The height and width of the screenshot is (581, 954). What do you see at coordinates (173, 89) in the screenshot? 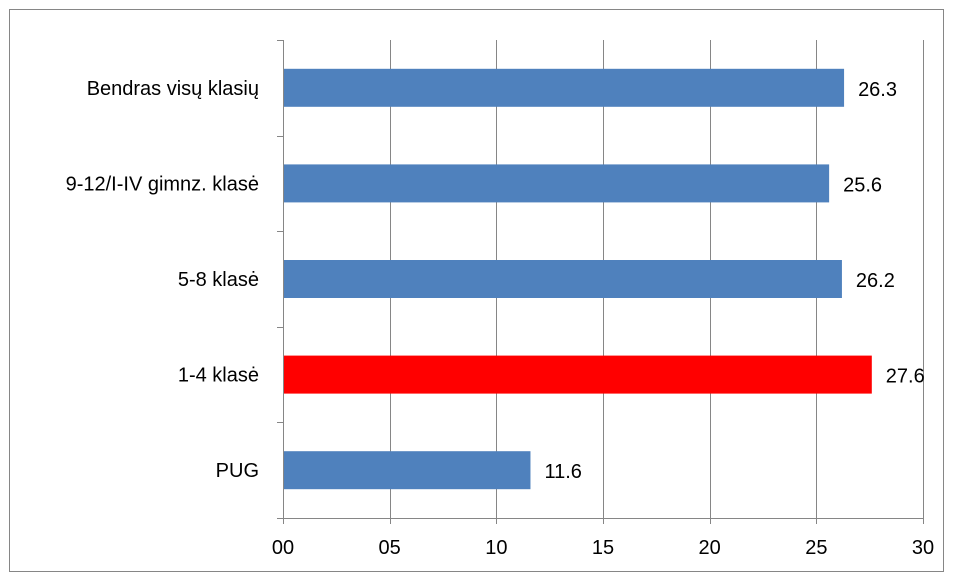
I see `category-label: Bendras visų klasių` at bounding box center [173, 89].